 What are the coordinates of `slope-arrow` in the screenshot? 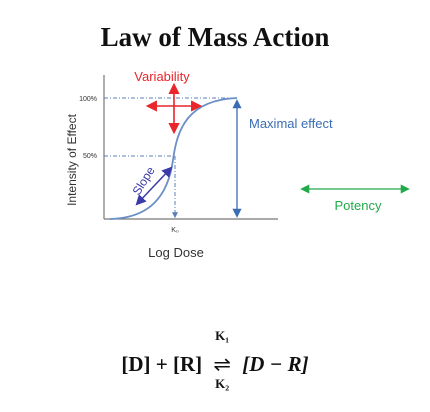 It's located at (154, 186).